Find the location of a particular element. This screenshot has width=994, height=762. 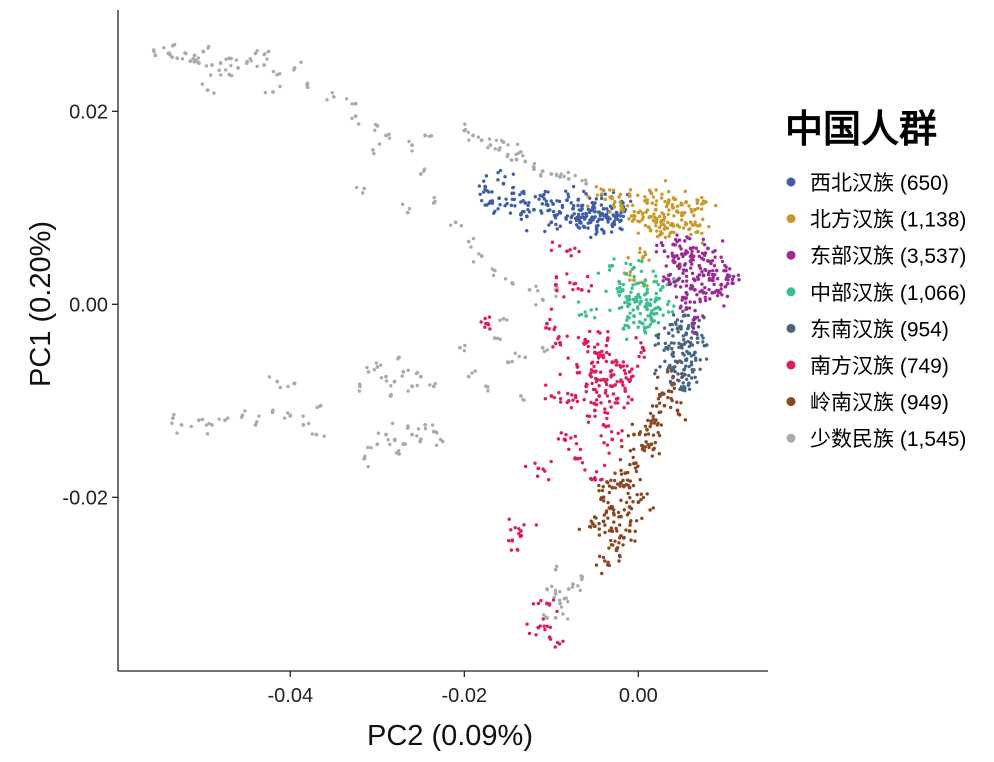

legend-marker is located at coordinates (791, 365).